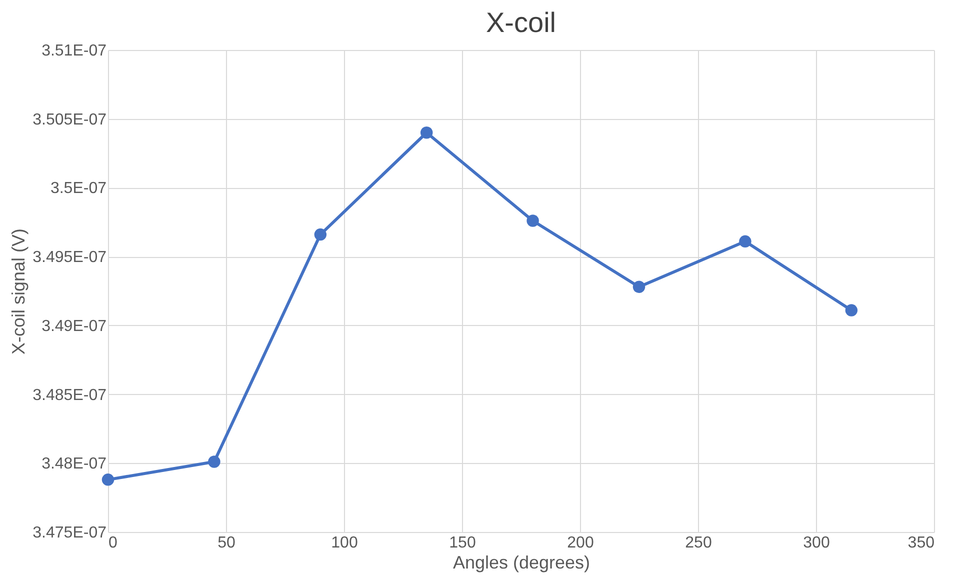 Image resolution: width=956 pixels, height=578 pixels. Describe the element at coordinates (921, 543) in the screenshot. I see `x-tick-label: 350` at that location.